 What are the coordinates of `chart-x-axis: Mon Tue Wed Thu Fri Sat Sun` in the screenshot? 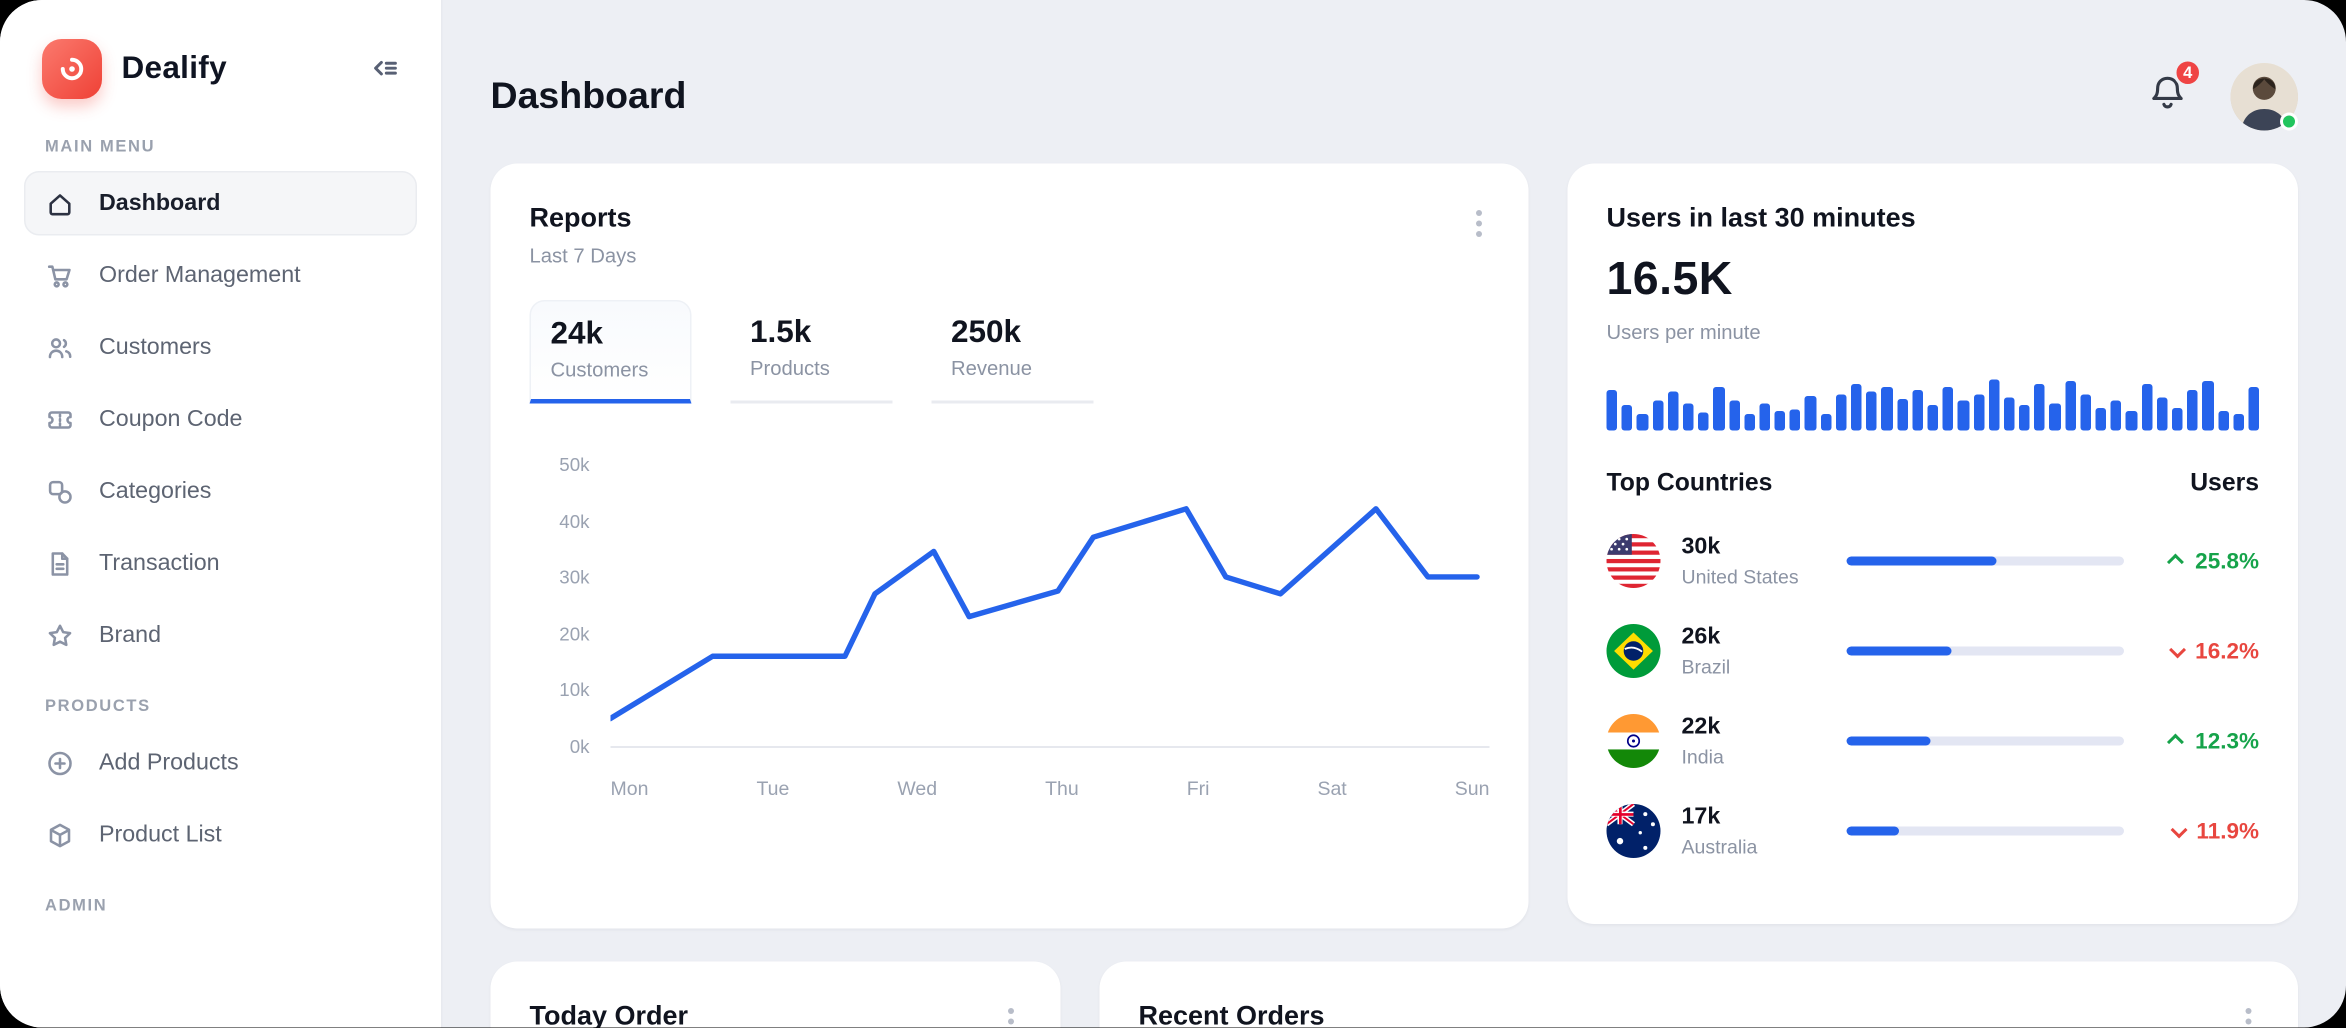 It's located at (1050, 788).